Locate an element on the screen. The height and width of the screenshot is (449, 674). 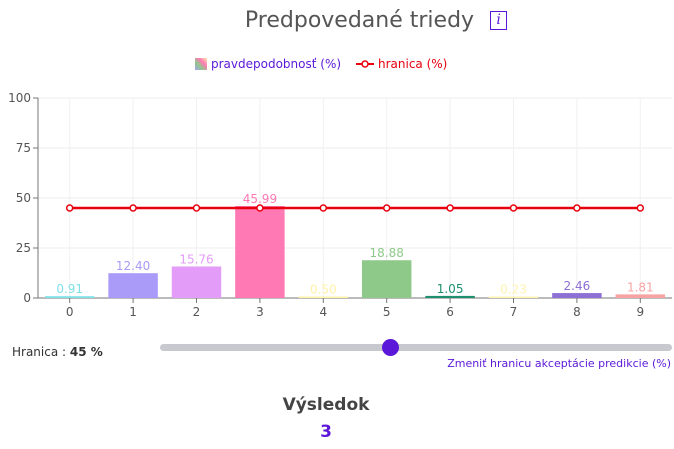
y-tick-label: 0 is located at coordinates (27, 298).